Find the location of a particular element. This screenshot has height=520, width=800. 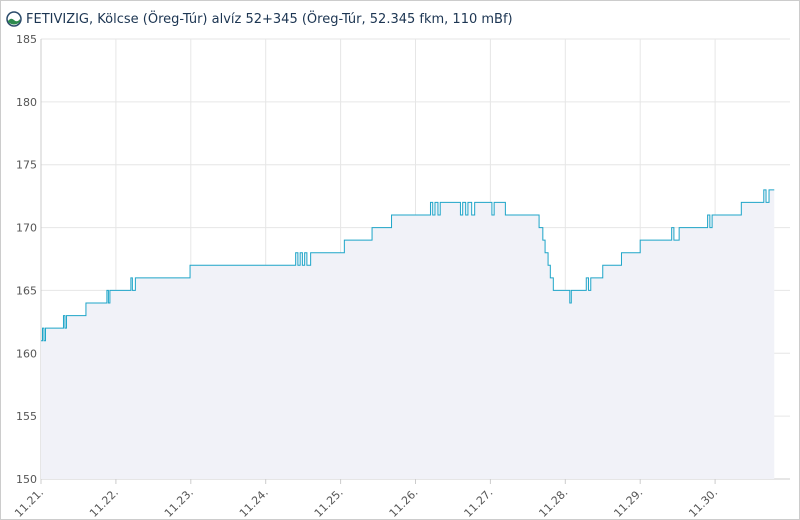

title-icon is located at coordinates (14, 19).